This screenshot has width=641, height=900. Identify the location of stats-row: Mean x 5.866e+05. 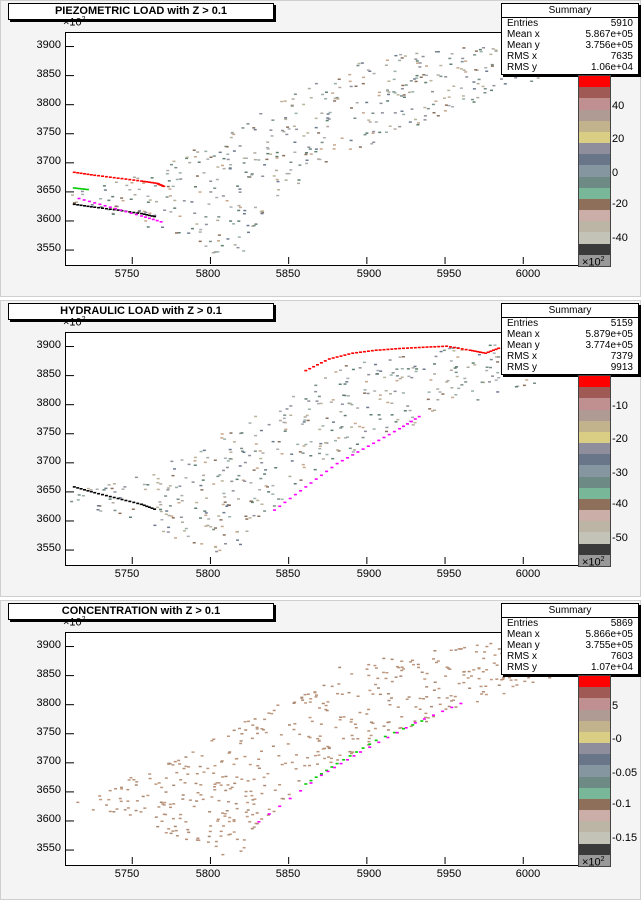
(570, 634).